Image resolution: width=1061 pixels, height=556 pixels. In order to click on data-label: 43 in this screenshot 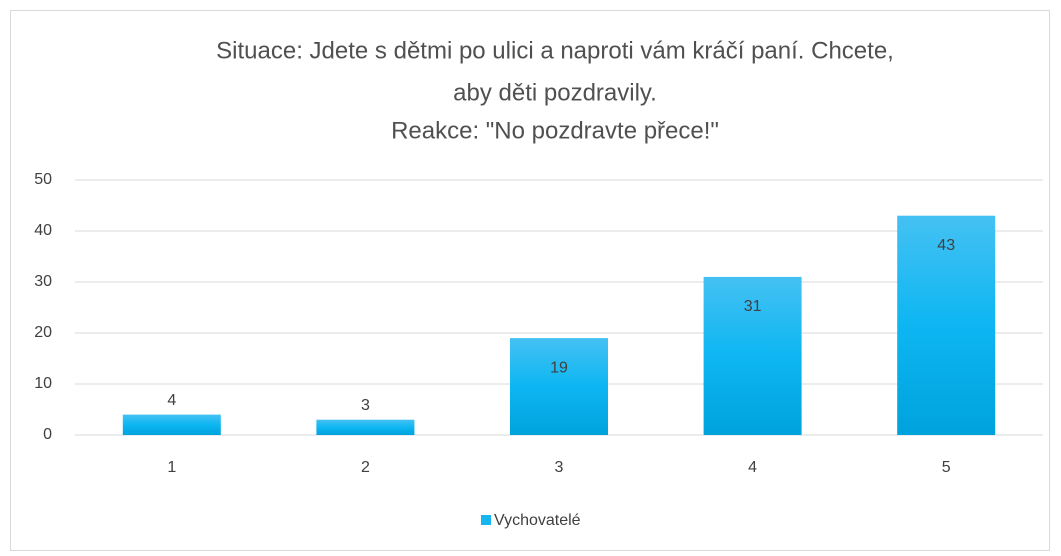, I will do `click(946, 245)`.